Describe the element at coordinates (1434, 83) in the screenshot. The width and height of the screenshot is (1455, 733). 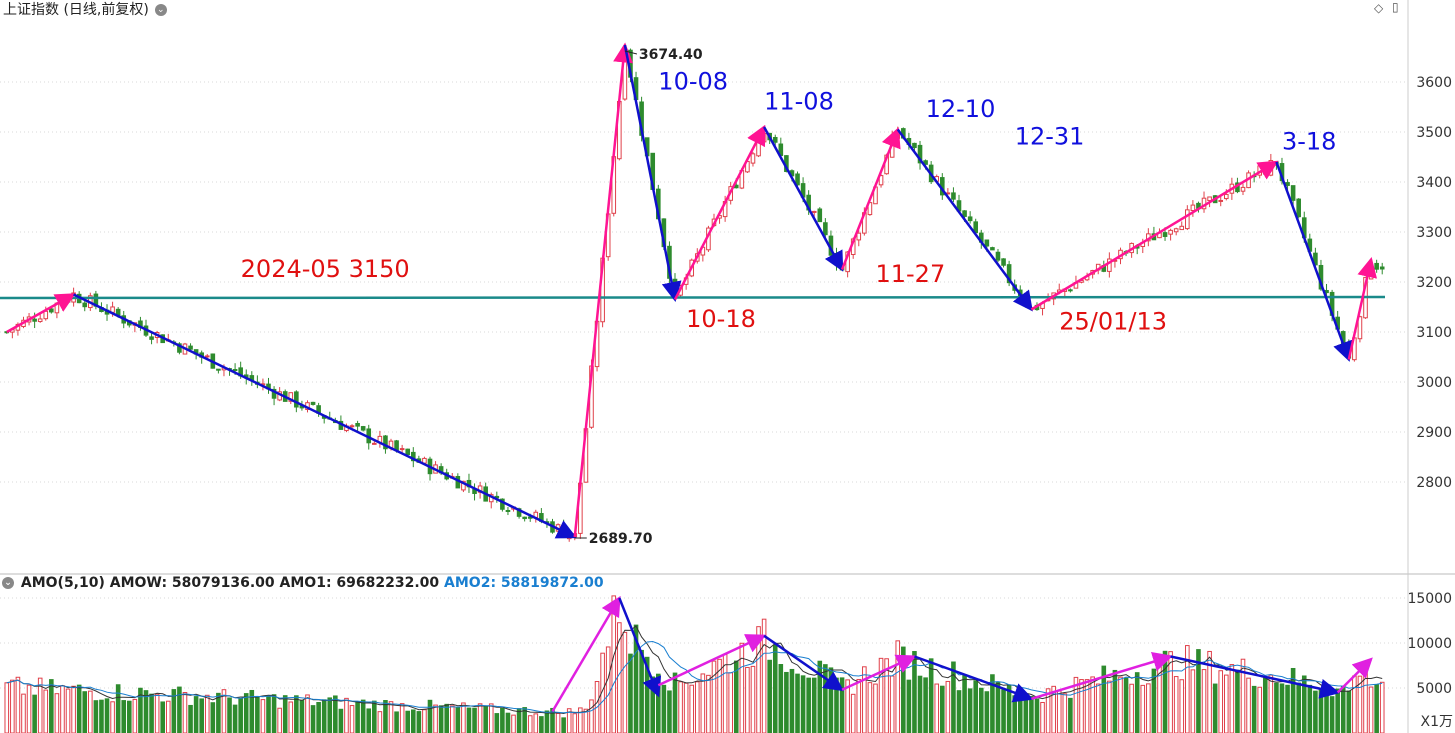
I see `y-tick-label: 3600` at that location.